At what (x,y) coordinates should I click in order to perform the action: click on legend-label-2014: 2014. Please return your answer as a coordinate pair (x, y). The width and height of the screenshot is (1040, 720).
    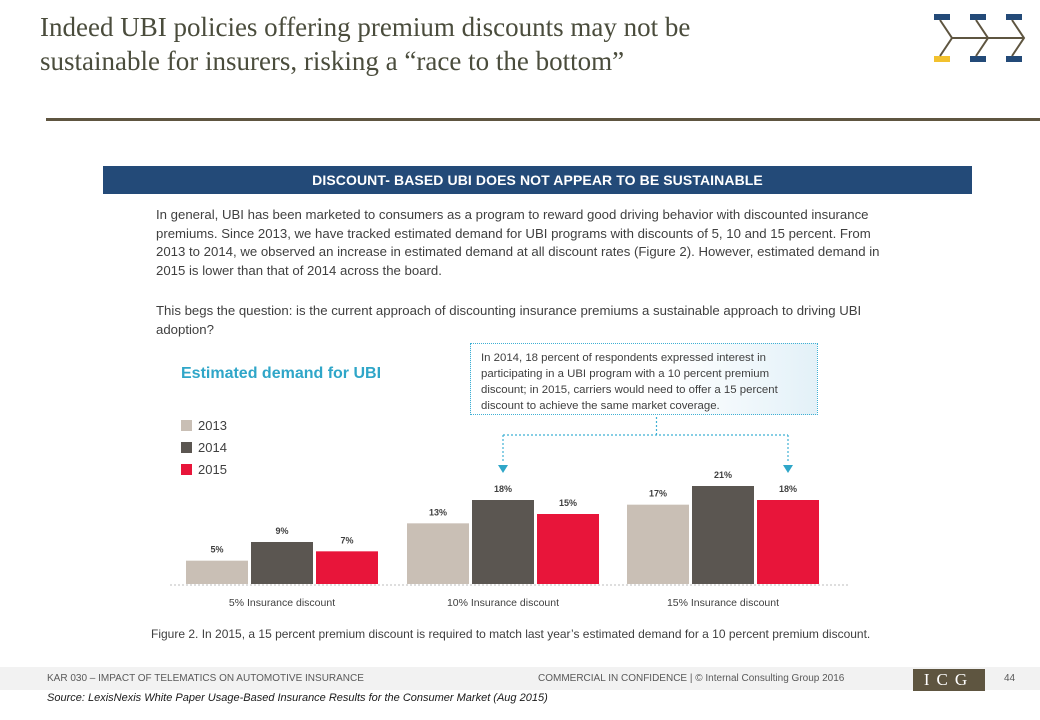
    Looking at the image, I should click on (212, 447).